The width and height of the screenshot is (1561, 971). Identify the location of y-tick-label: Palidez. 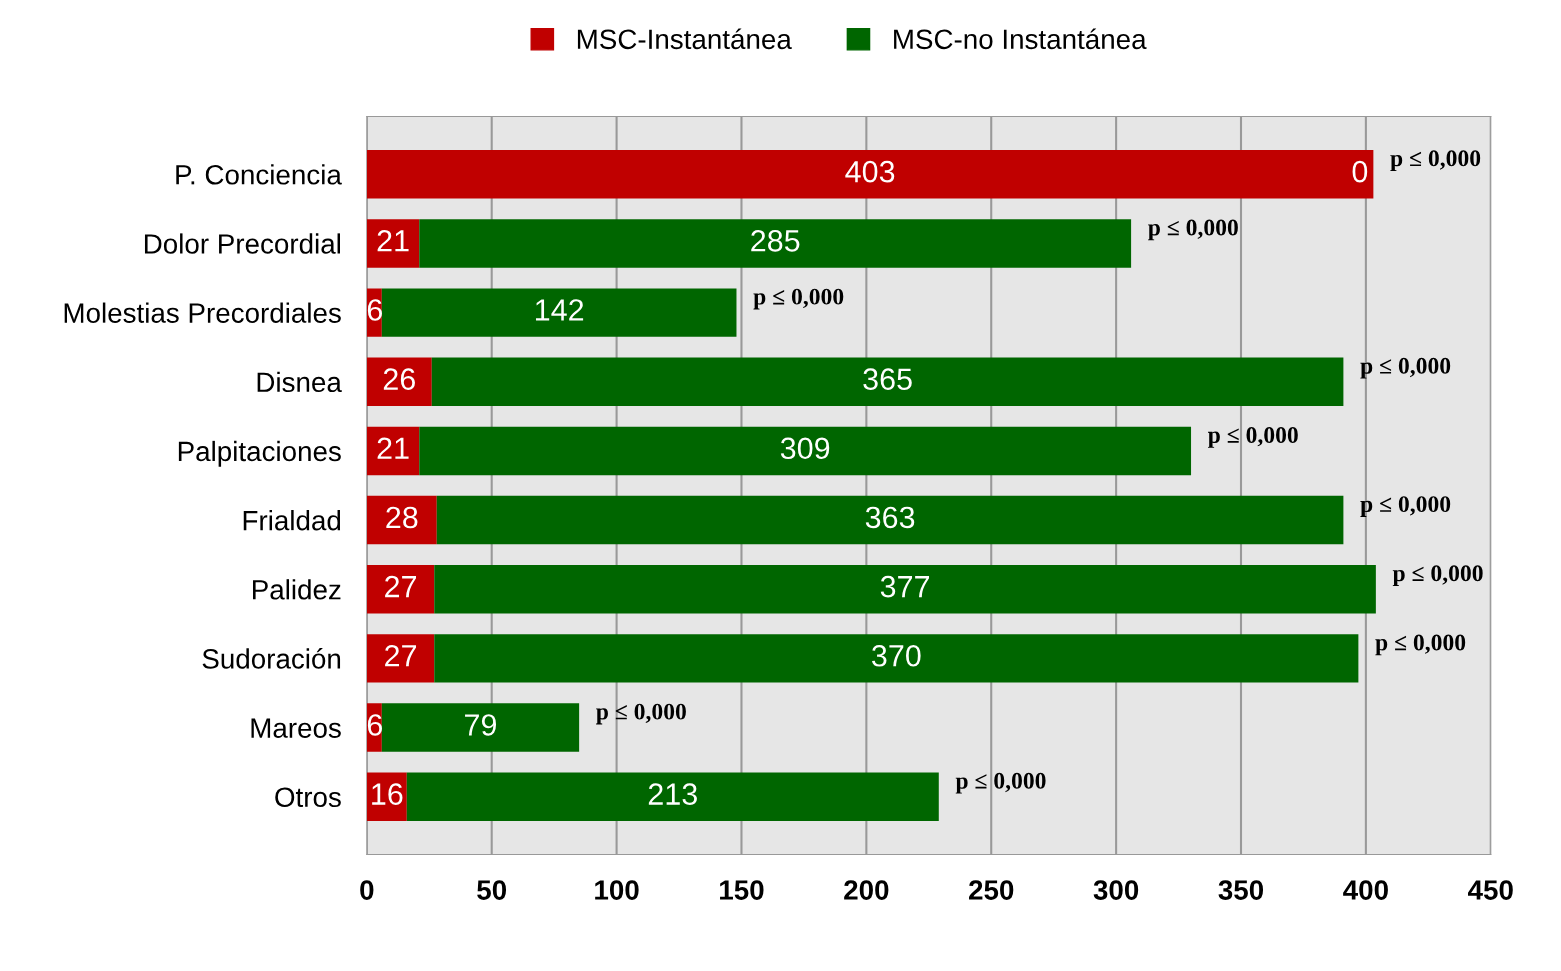
(297, 589).